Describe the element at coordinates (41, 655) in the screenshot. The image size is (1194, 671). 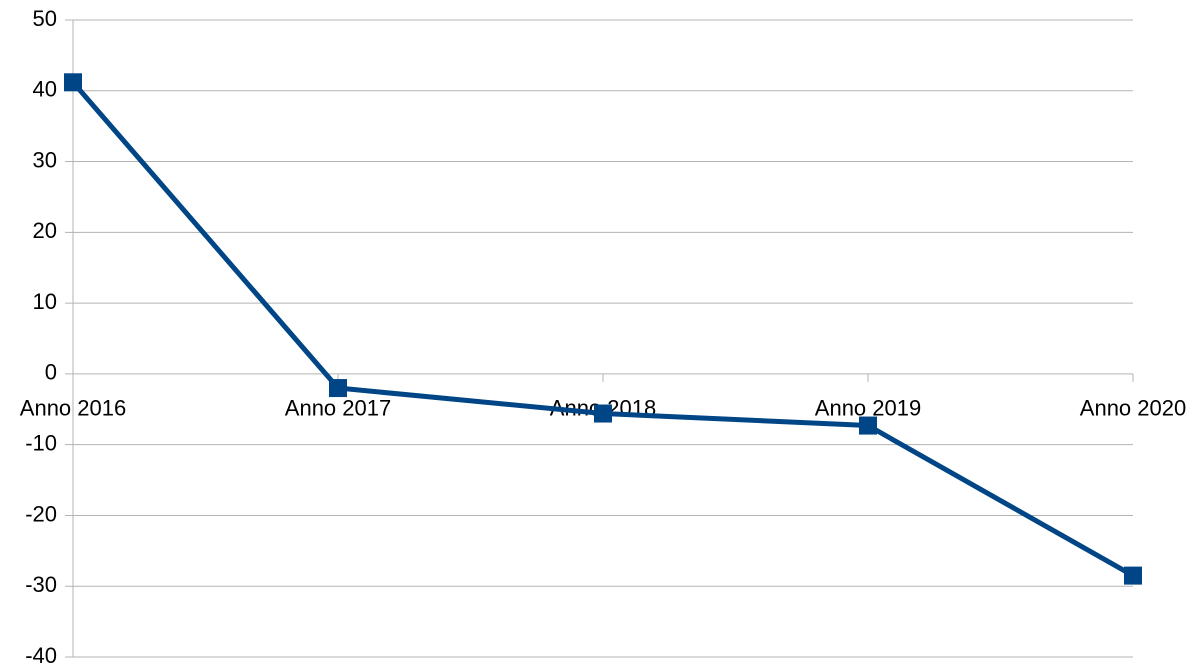
I see `y-tick-label: -40` at that location.